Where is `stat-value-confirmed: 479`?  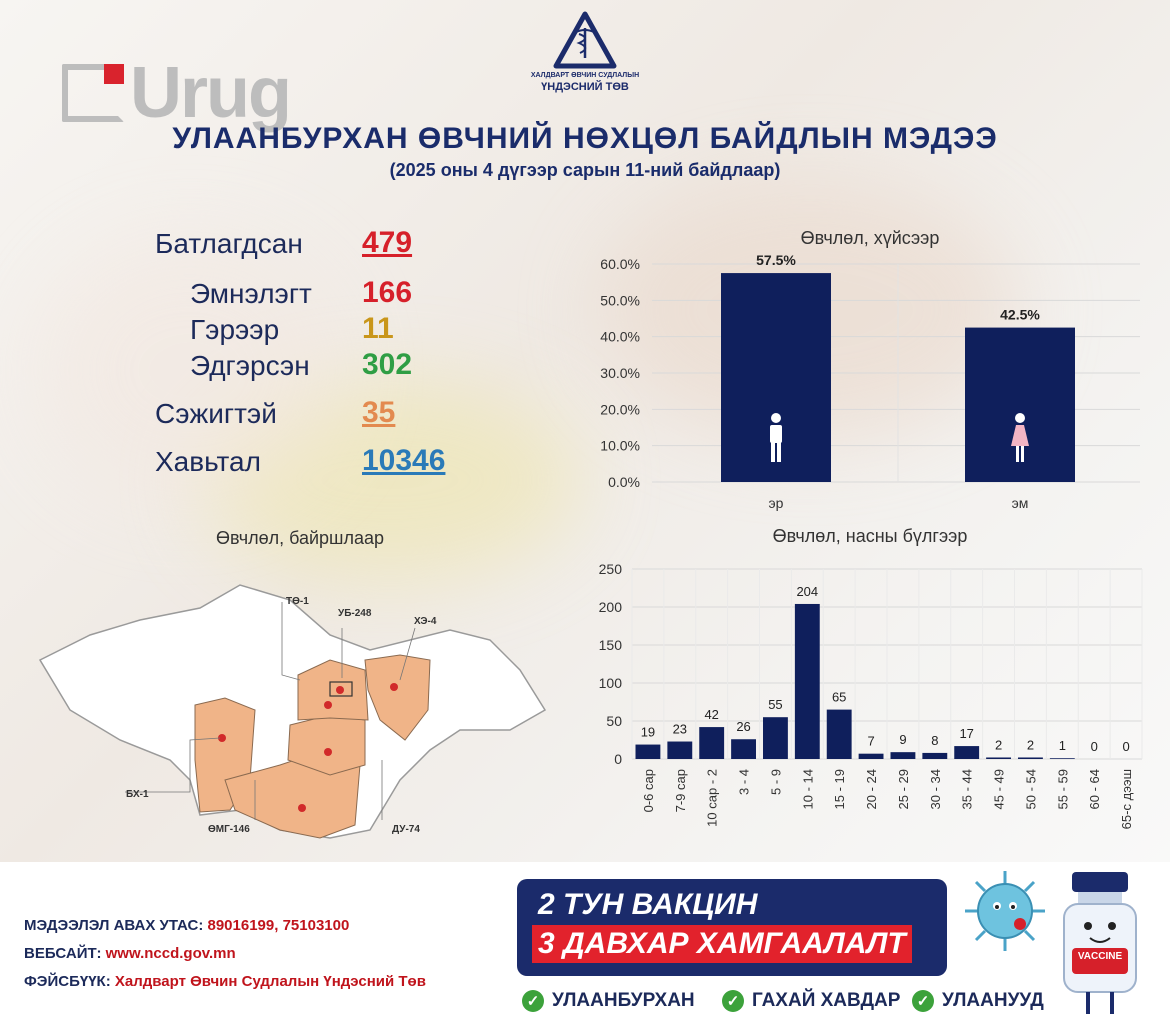 stat-value-confirmed: 479 is located at coordinates (387, 242).